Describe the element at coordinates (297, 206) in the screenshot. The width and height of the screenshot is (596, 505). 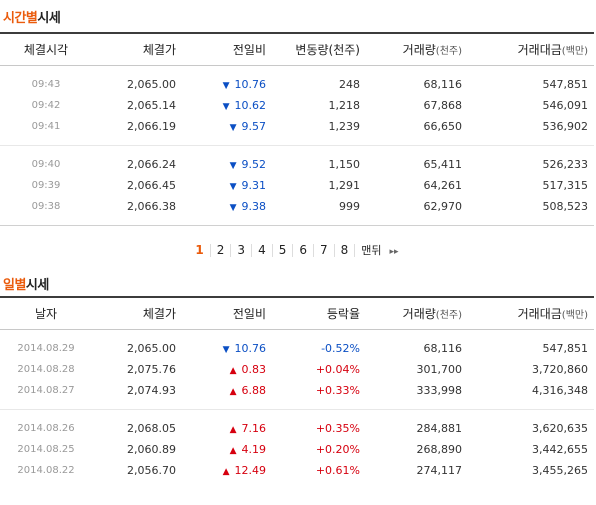
I see `table-row: 09:38 2,066.38 ▼ 9.38 999 62,970 508,523` at that location.